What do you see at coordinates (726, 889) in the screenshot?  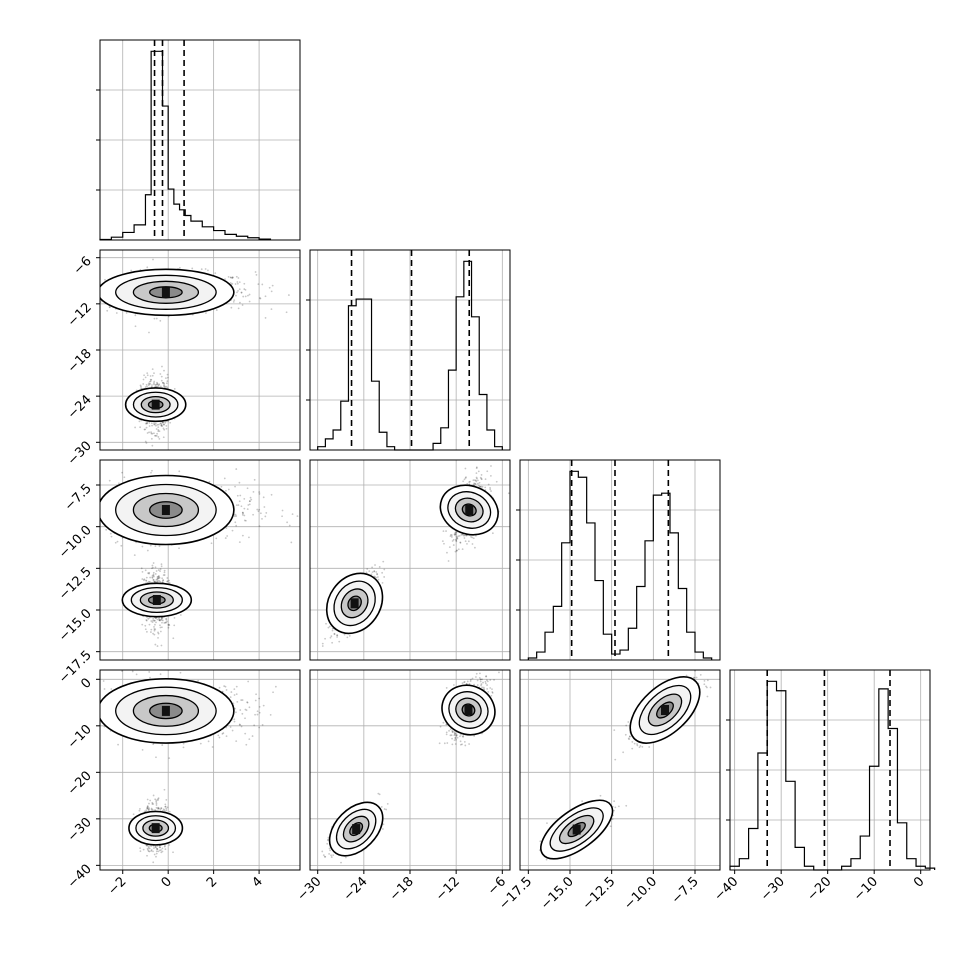 I see `x-tick-label: −40` at bounding box center [726, 889].